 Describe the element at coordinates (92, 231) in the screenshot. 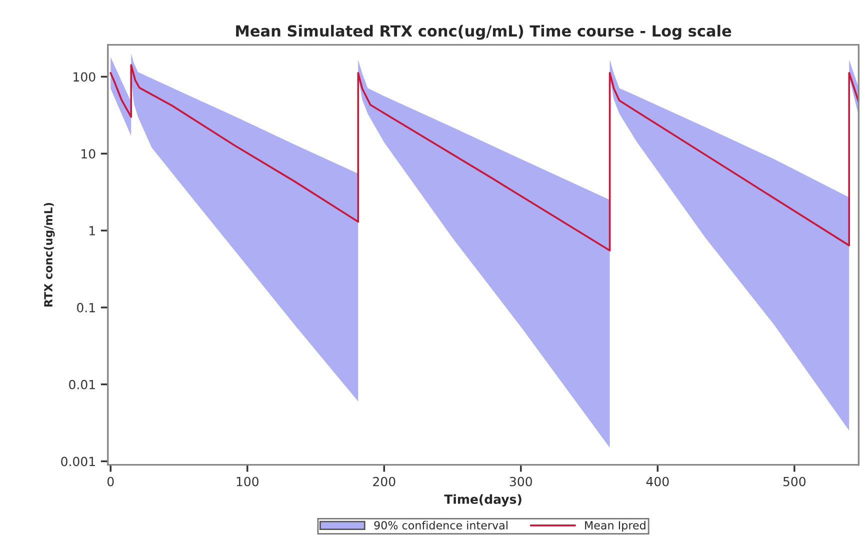

I see `y-tick-label: 1` at that location.